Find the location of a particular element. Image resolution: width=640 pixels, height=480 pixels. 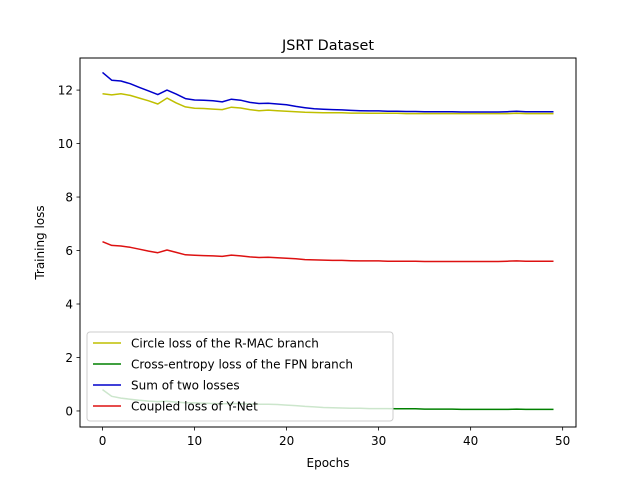

y-tick-label: 4 is located at coordinates (69, 304).